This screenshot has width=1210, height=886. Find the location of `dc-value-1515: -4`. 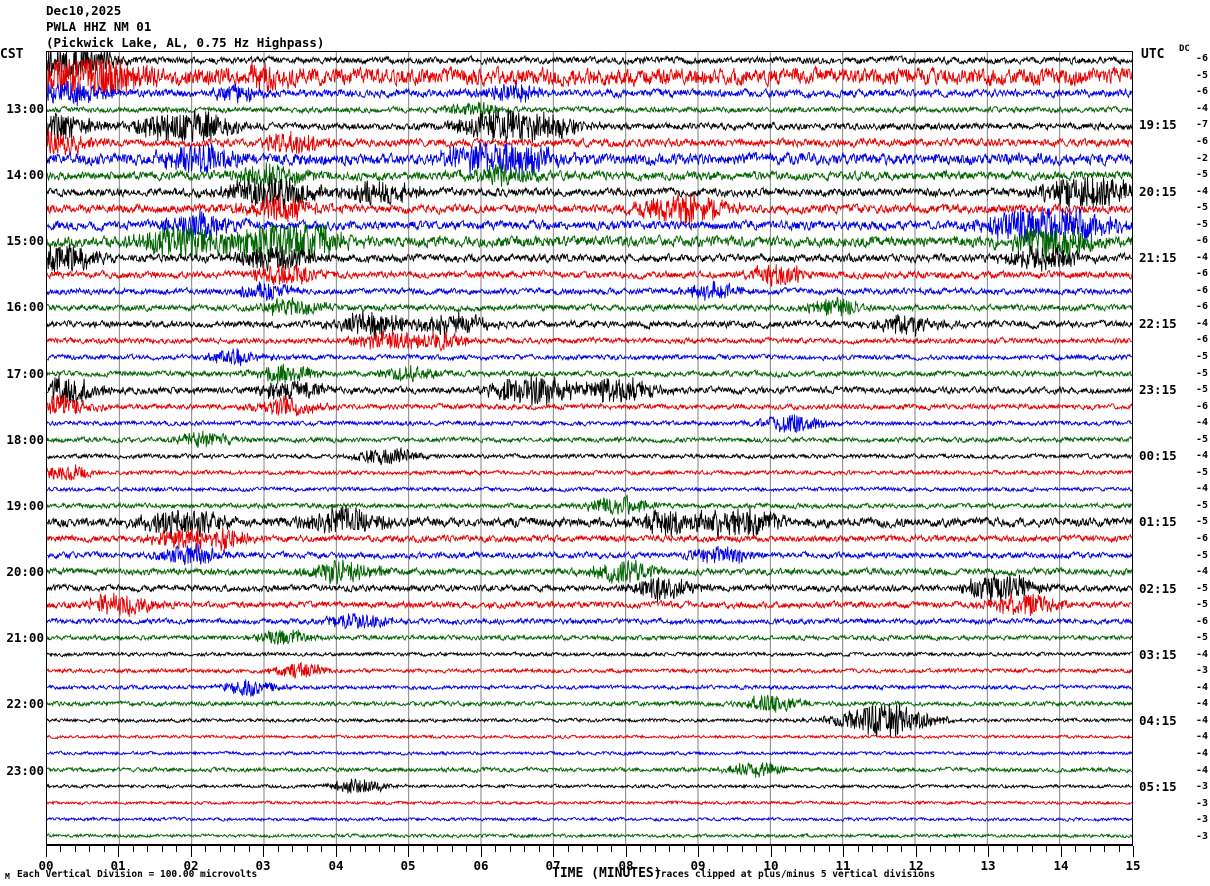

dc-value-1515: -4 is located at coordinates (1201, 257).